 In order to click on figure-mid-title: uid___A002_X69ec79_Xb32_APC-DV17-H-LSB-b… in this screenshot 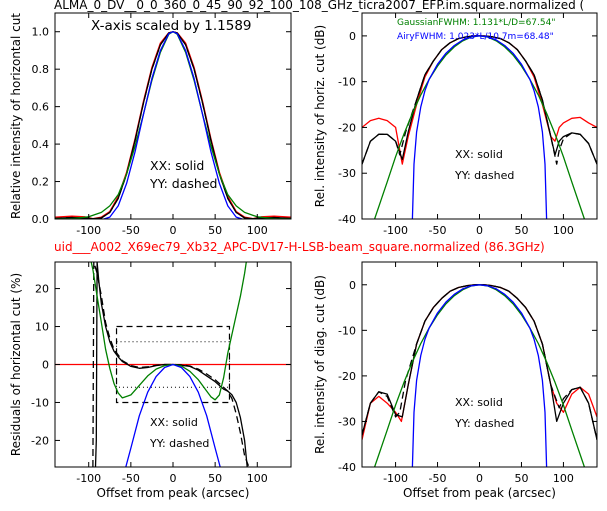, I will do `click(299, 247)`.